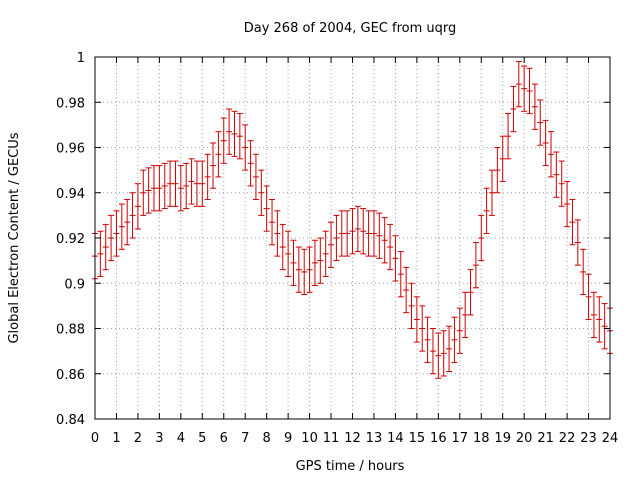 Image resolution: width=640 pixels, height=480 pixels. I want to click on x-tick-label: 19, so click(502, 438).